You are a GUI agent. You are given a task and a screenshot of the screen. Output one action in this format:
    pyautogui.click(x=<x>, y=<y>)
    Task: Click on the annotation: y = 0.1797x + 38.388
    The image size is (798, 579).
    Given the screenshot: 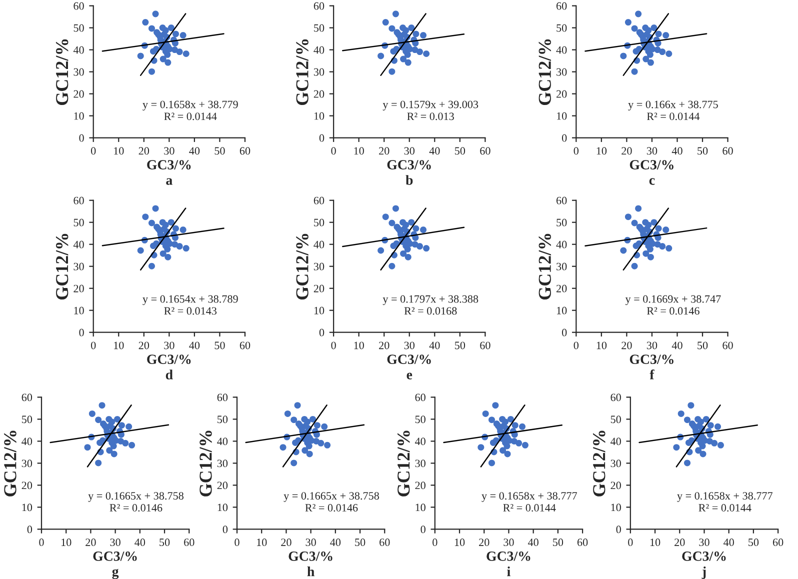 What is the action you would take?
    pyautogui.click(x=430, y=300)
    